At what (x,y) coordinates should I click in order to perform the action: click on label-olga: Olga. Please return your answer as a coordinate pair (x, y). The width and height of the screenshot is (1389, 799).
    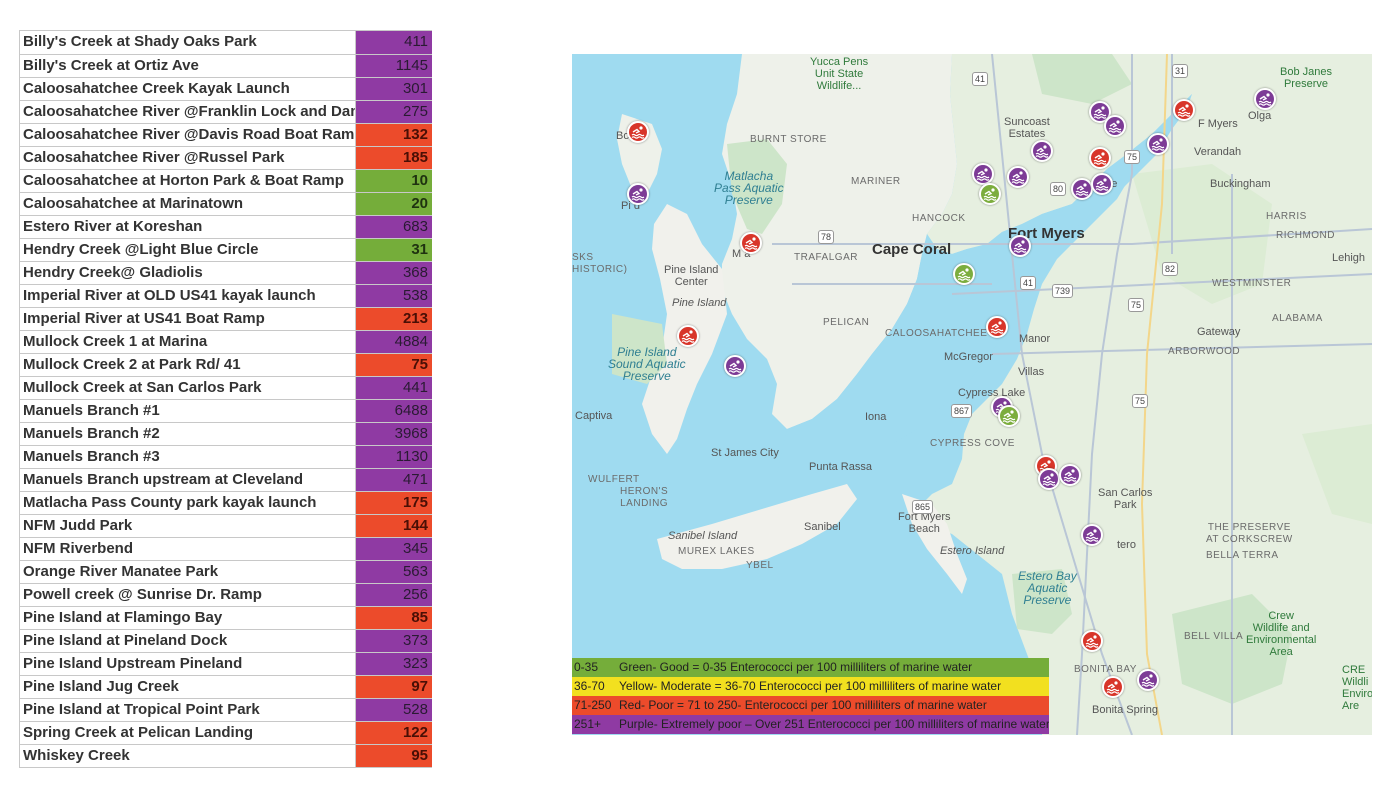
    Looking at the image, I should click on (1260, 116).